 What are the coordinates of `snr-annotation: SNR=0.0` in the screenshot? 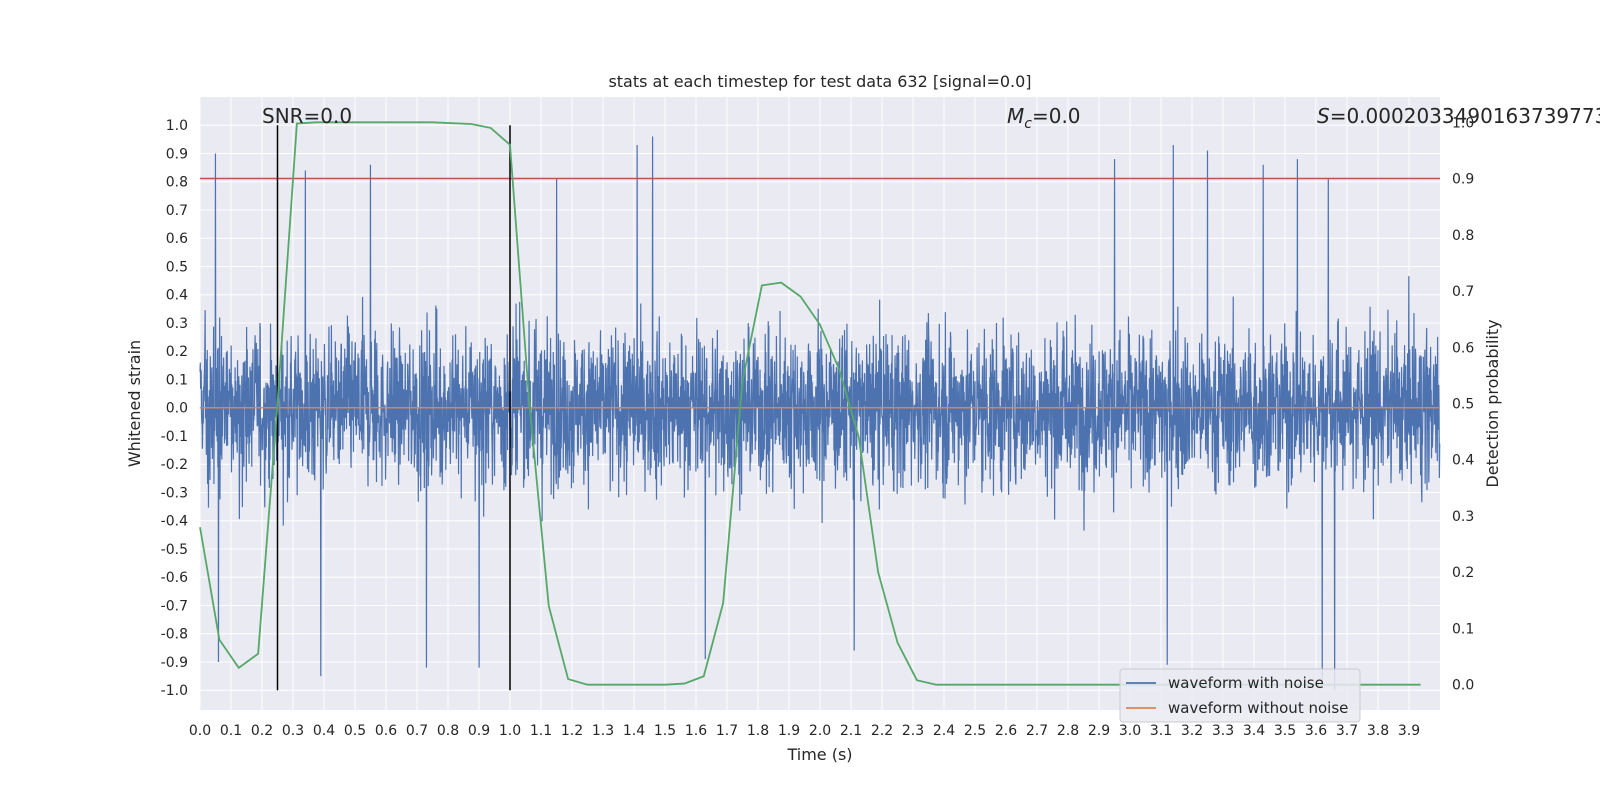 It's located at (307, 116).